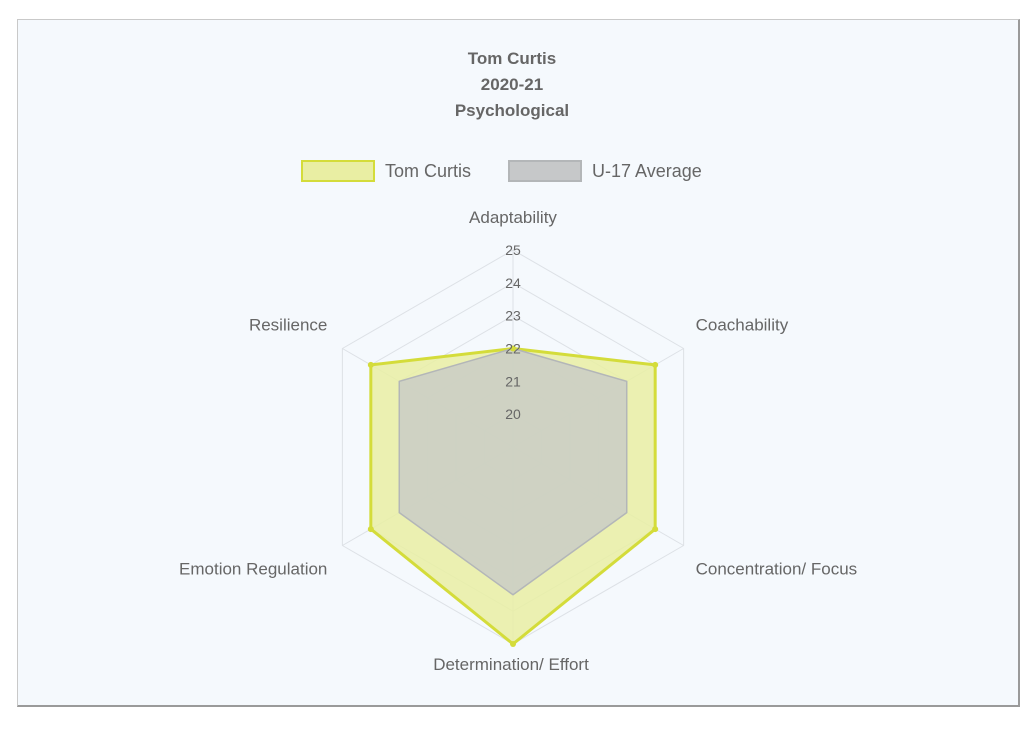 The height and width of the screenshot is (730, 1024). What do you see at coordinates (288, 325) in the screenshot?
I see `axis-label-5: Resilience` at bounding box center [288, 325].